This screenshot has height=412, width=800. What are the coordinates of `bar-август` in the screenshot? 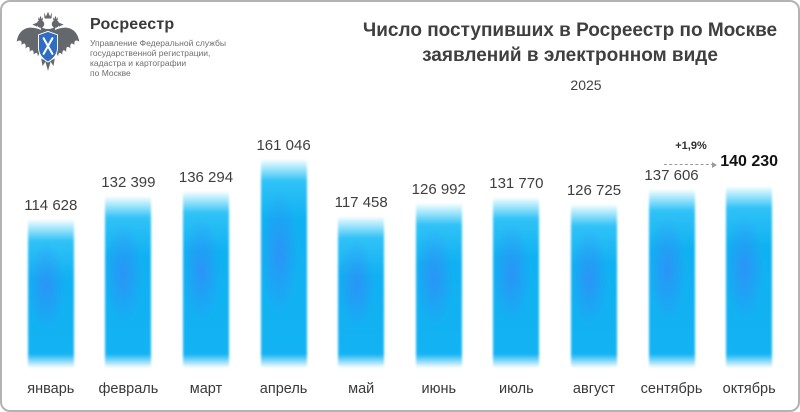 It's located at (593, 286).